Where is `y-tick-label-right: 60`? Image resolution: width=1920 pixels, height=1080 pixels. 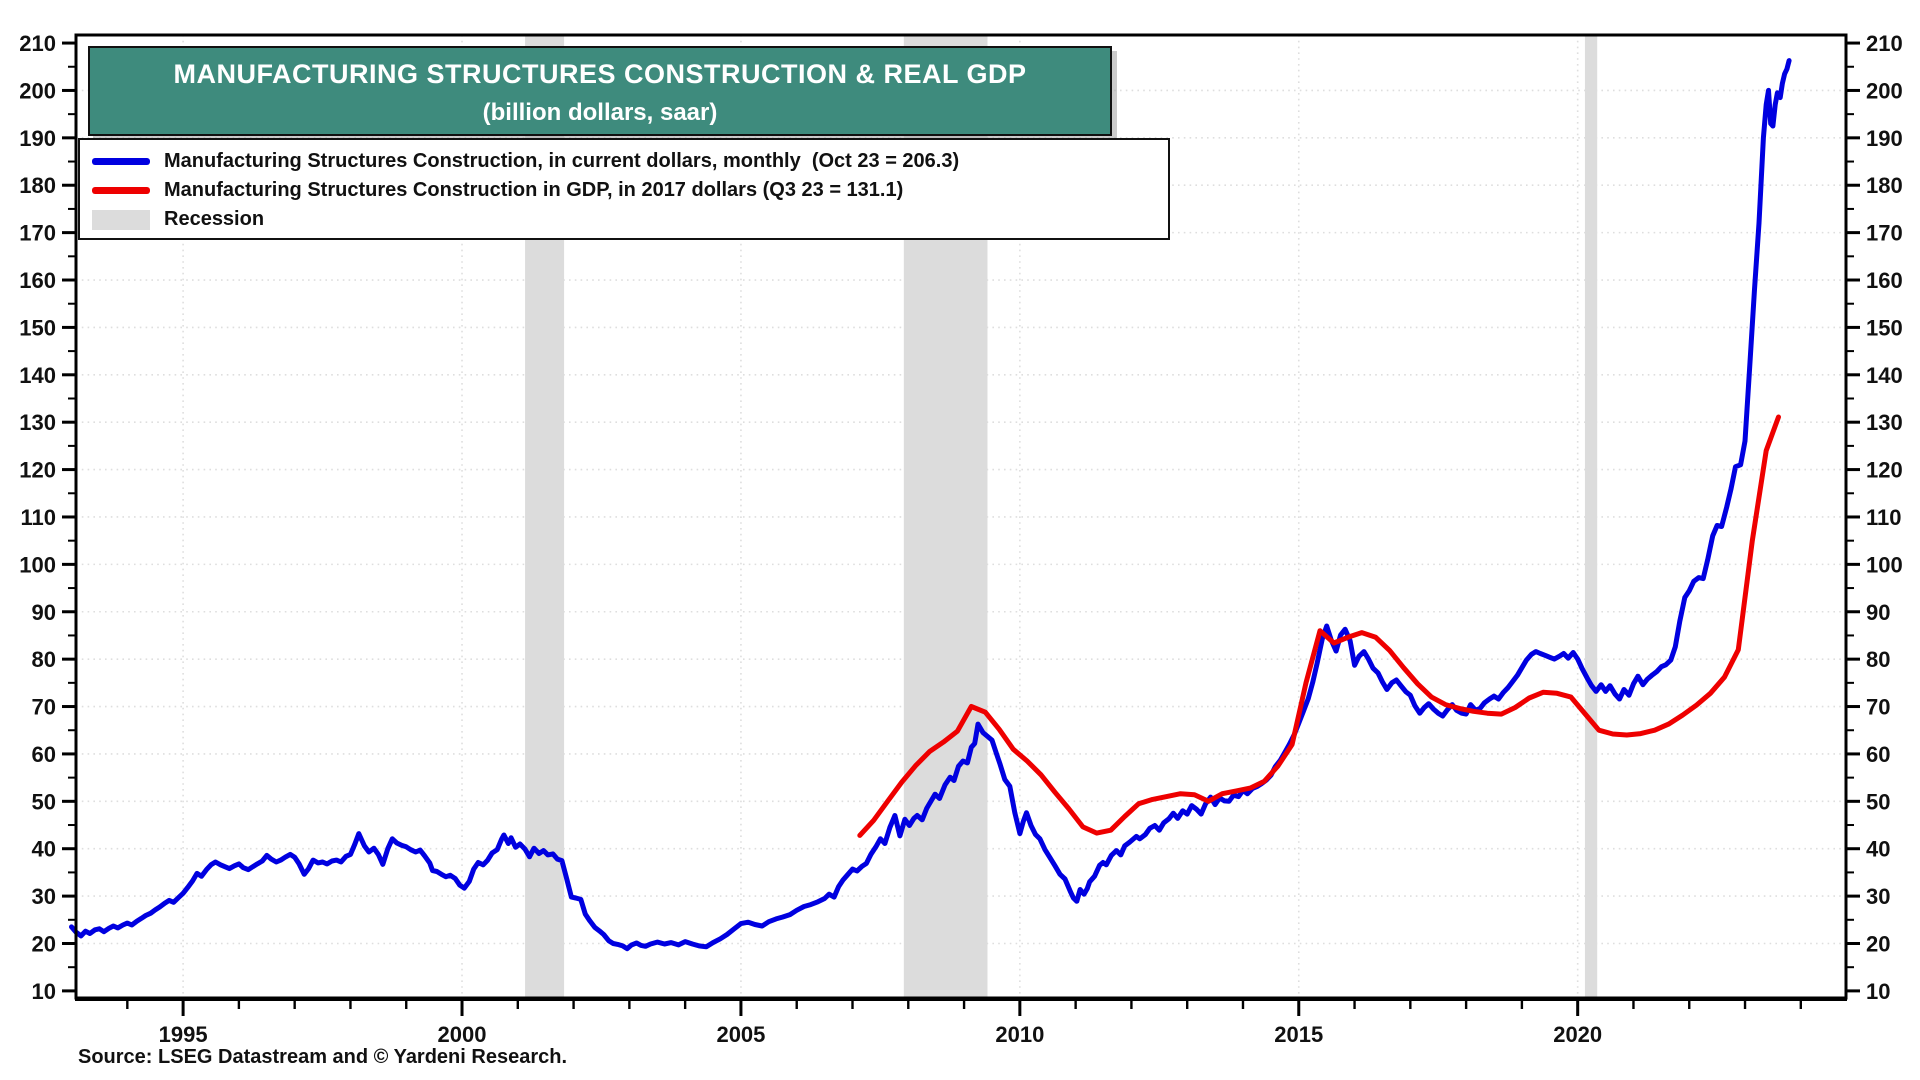 y-tick-label-right: 60 is located at coordinates (1878, 754).